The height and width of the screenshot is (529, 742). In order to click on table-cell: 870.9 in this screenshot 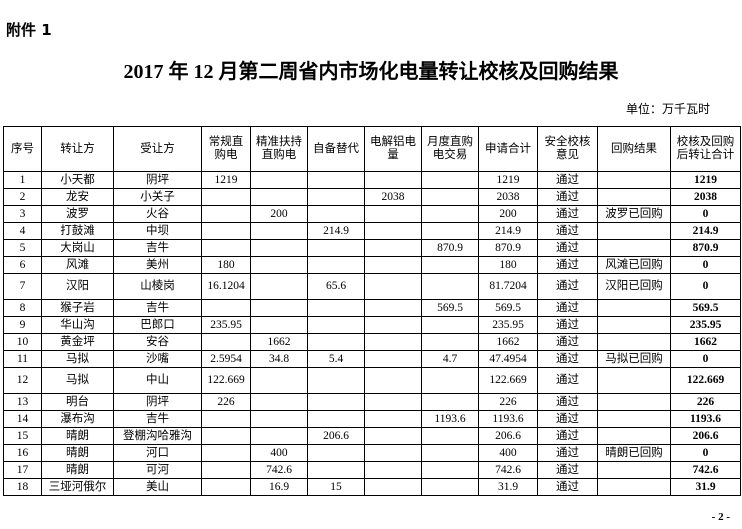, I will do `click(450, 248)`.